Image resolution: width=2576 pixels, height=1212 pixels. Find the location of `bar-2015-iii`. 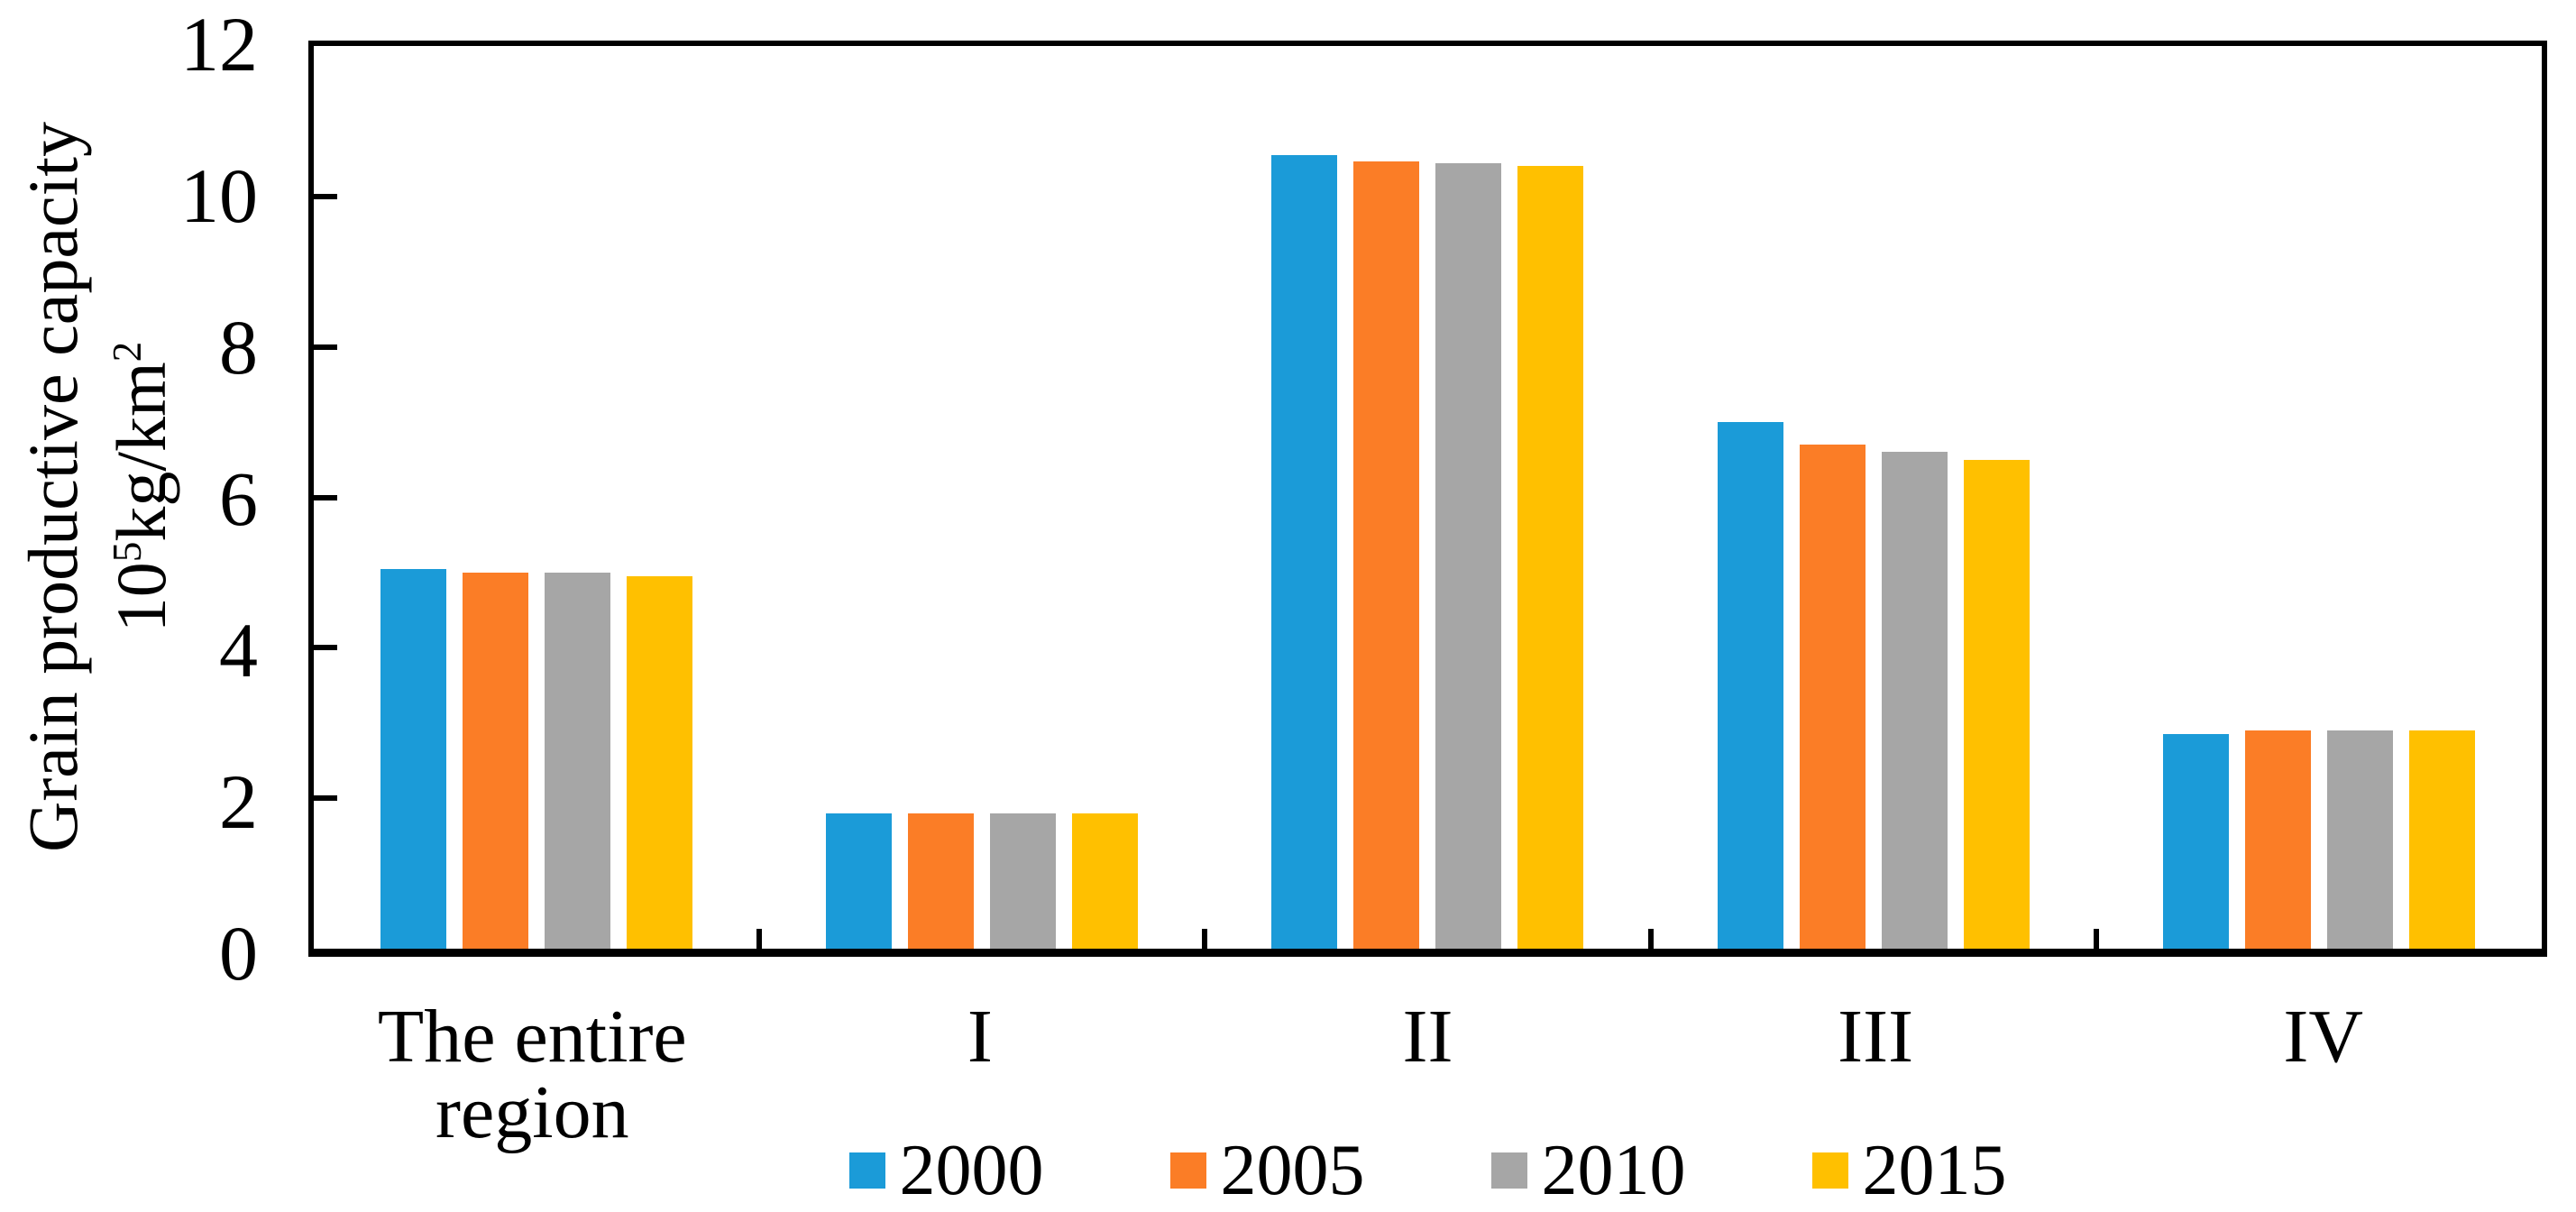

bar-2015-iii is located at coordinates (1996, 704).